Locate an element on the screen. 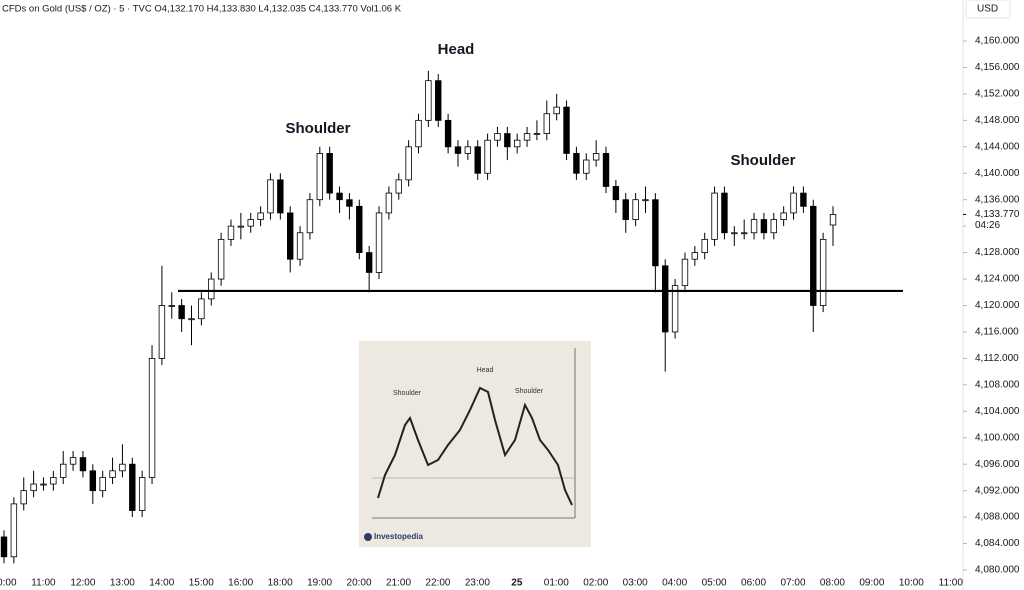 Image resolution: width=1024 pixels, height=590 pixels. currency: USD is located at coordinates (987, 9).